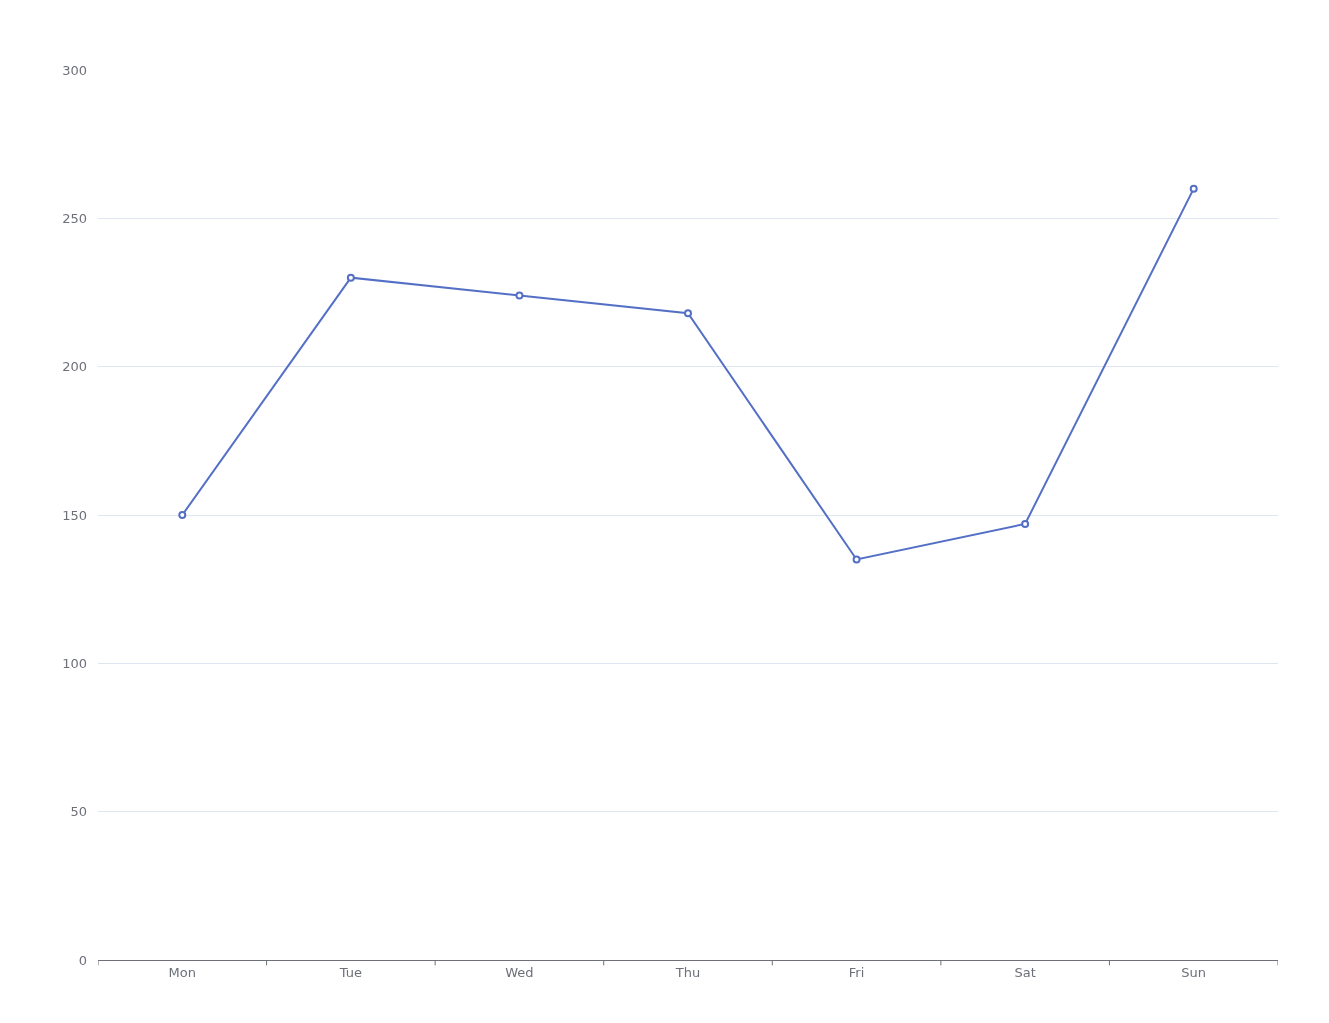 The image size is (1329, 1023). Describe the element at coordinates (856, 972) in the screenshot. I see `x-tick-label: Fri` at that location.